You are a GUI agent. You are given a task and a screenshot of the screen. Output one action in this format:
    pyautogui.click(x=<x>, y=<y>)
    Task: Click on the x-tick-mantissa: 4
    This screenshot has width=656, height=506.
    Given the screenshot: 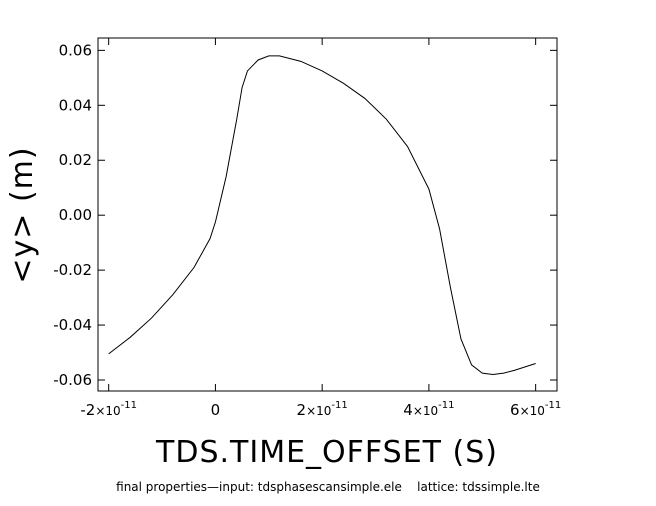 What is the action you would take?
    pyautogui.click(x=408, y=410)
    